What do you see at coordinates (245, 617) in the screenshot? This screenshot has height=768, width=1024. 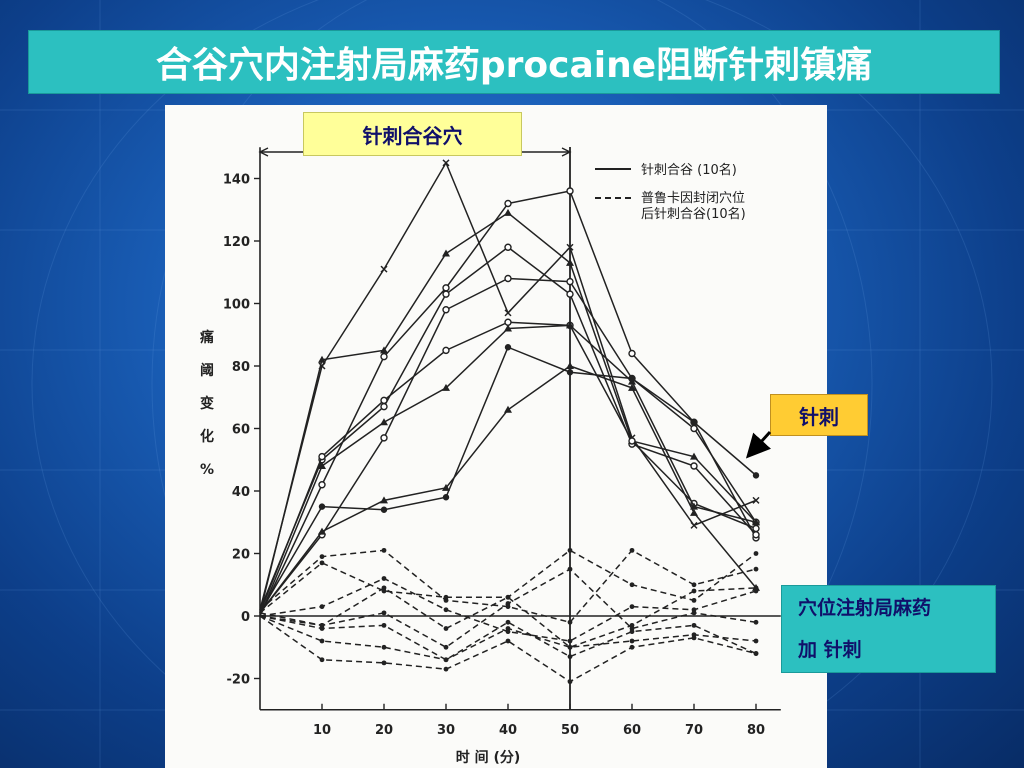 I see `y-tick-label: 0` at bounding box center [245, 617].